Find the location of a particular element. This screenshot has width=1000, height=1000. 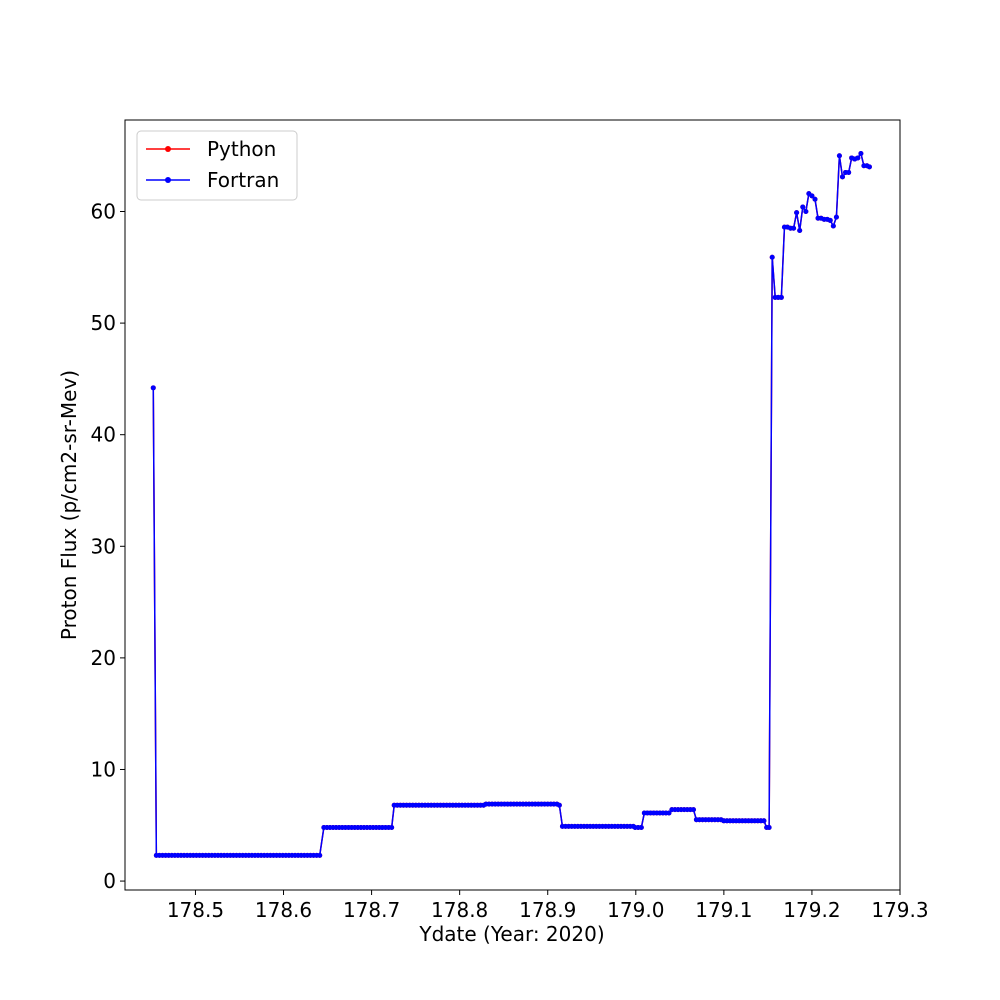

y-tick-label: 40 is located at coordinates (103, 435).